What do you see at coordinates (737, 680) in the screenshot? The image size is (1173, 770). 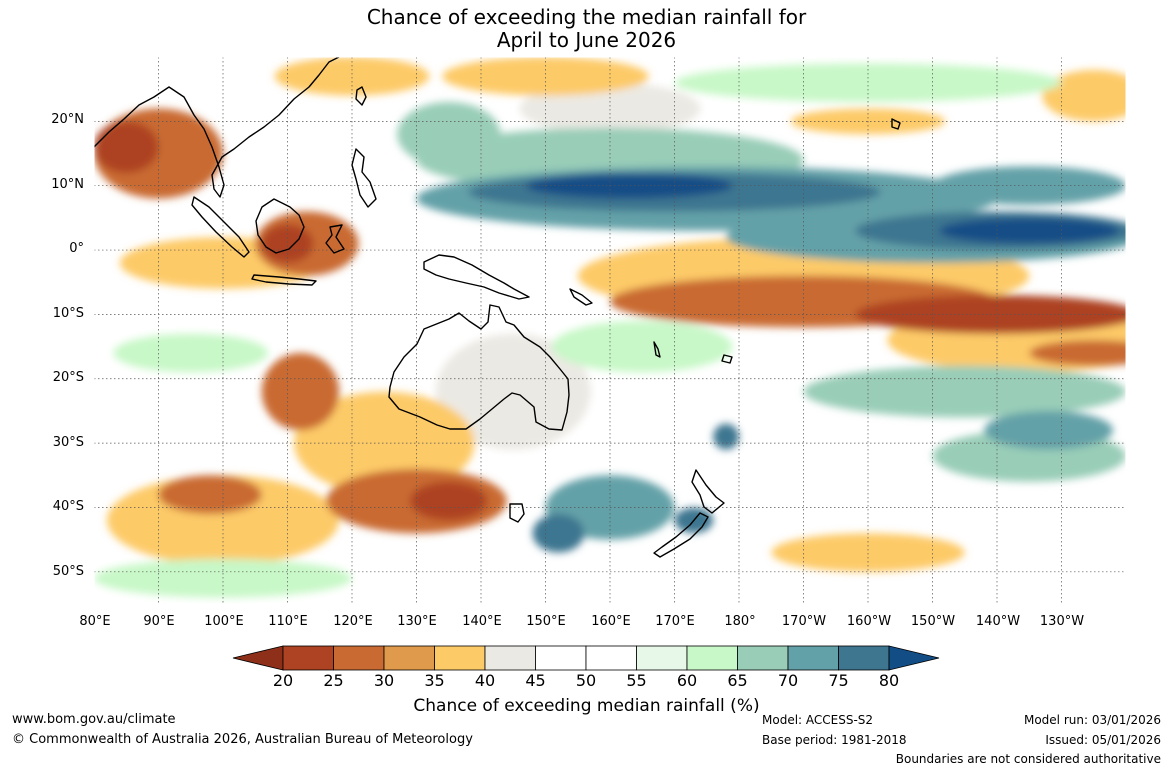 I see `colorbar-tick-label: 65` at bounding box center [737, 680].